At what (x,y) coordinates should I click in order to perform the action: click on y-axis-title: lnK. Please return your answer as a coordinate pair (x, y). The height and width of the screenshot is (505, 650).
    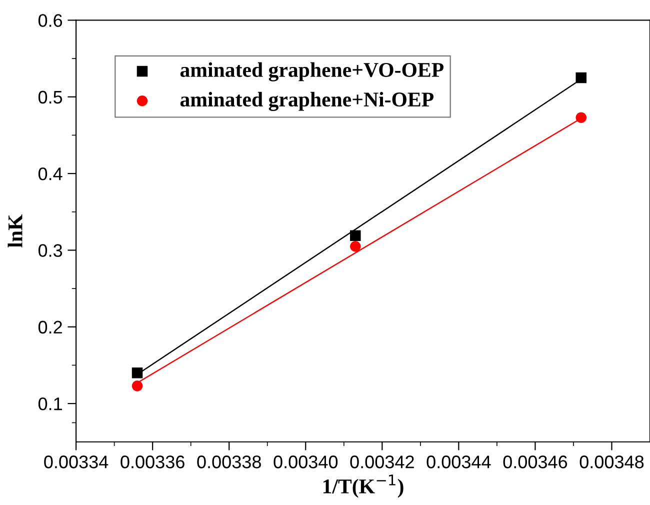
    Looking at the image, I should click on (15, 231).